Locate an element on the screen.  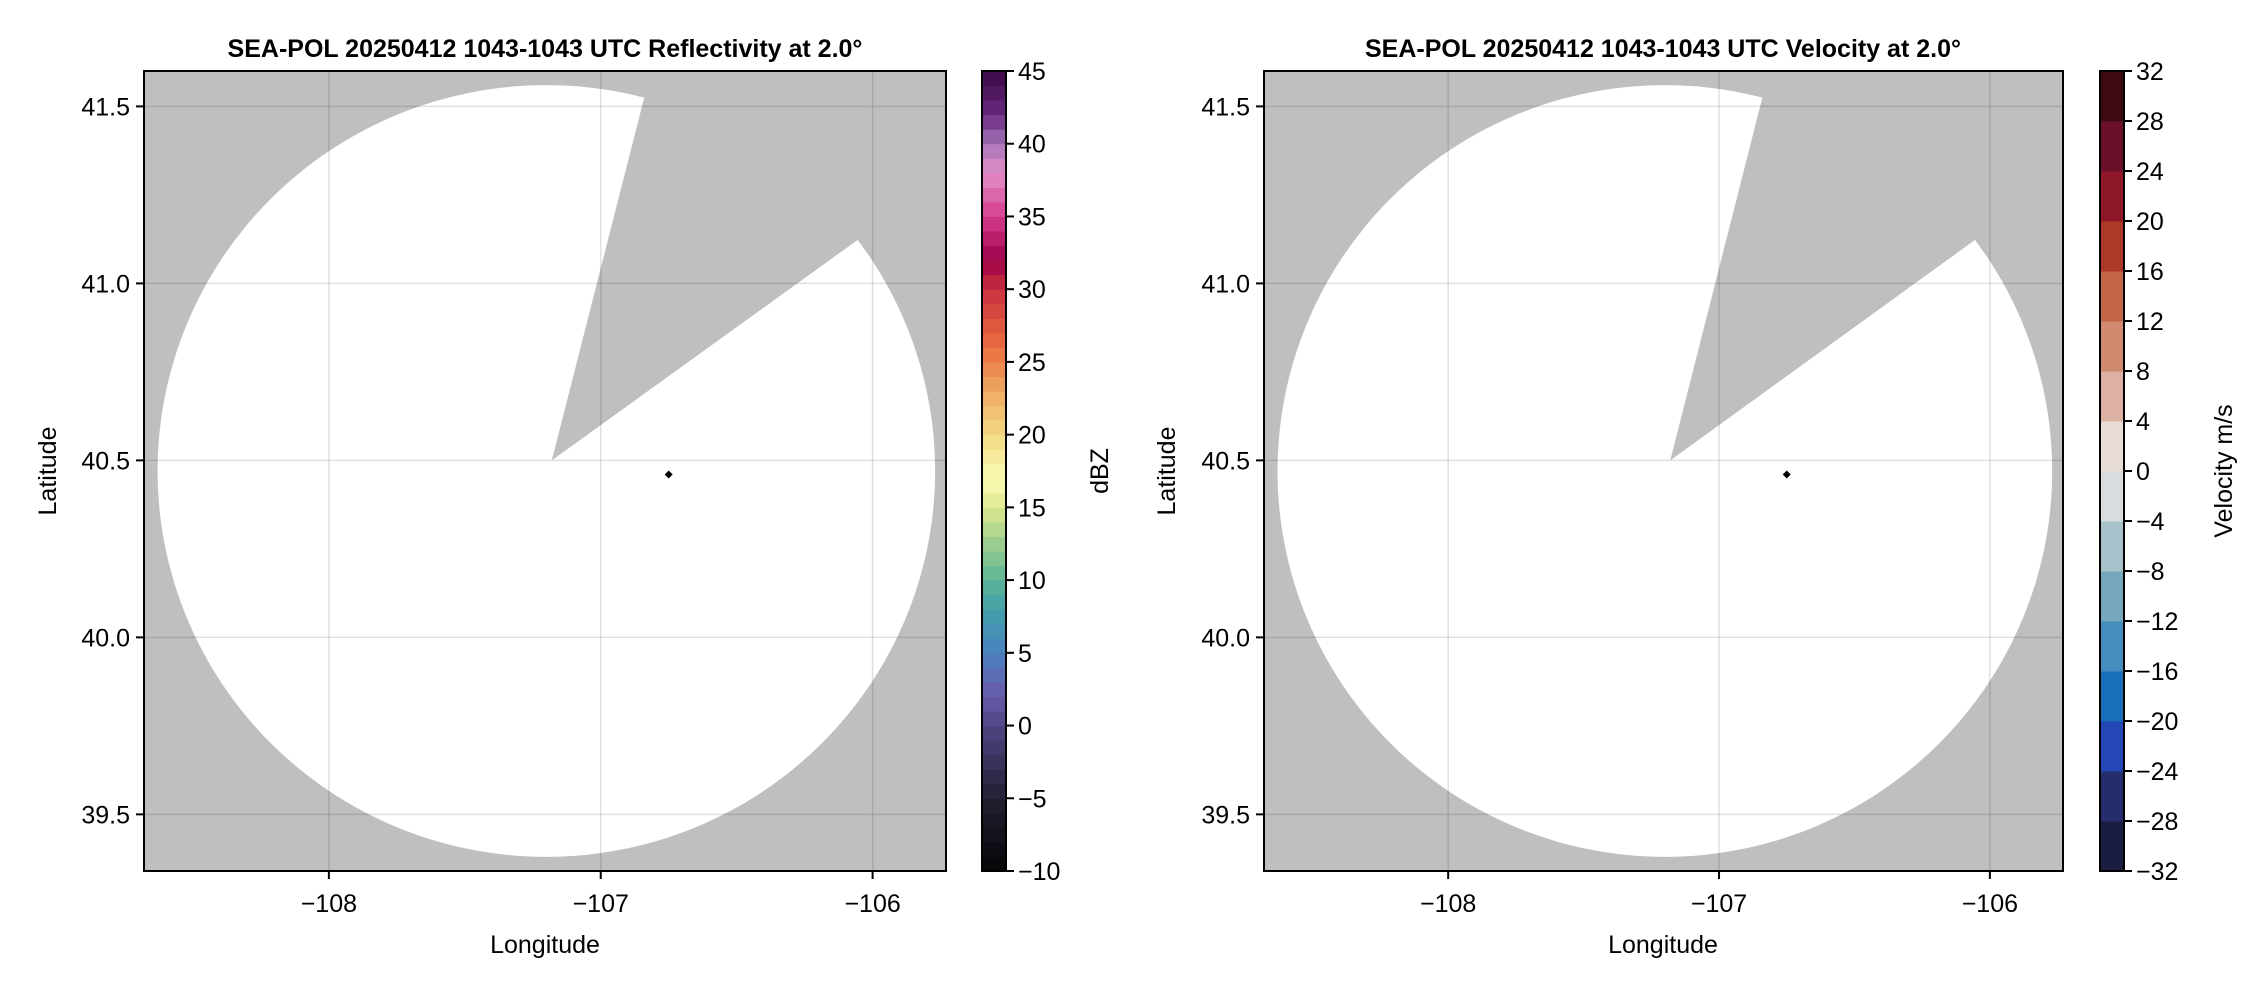
colorbar-tick-label: −32 is located at coordinates (2157, 872).